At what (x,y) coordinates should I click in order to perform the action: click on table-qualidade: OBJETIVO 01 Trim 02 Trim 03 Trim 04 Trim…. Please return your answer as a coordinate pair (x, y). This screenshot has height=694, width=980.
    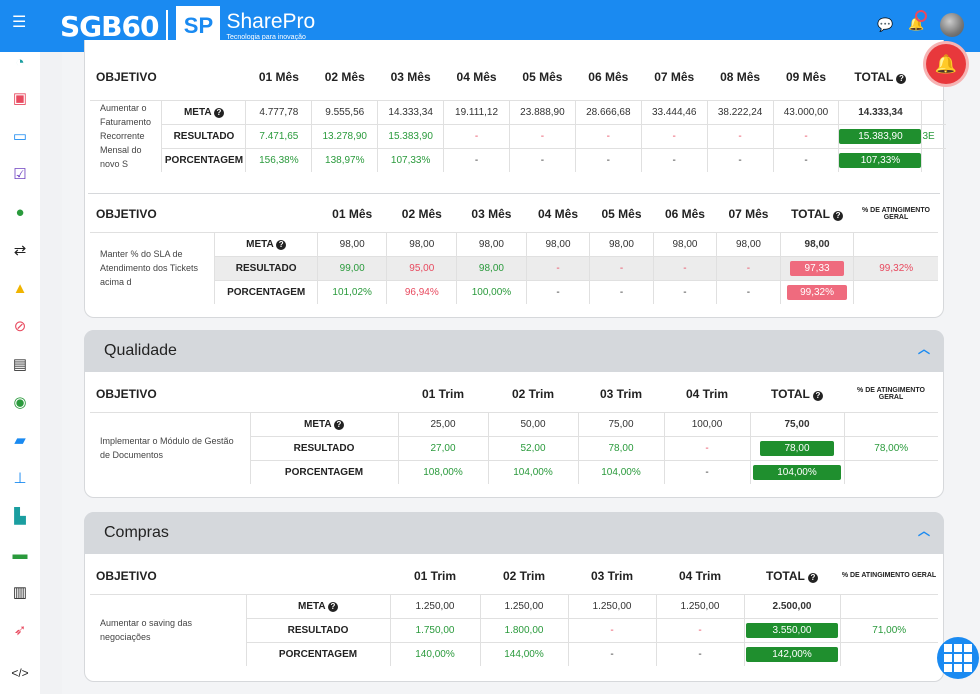
    Looking at the image, I should click on (514, 430).